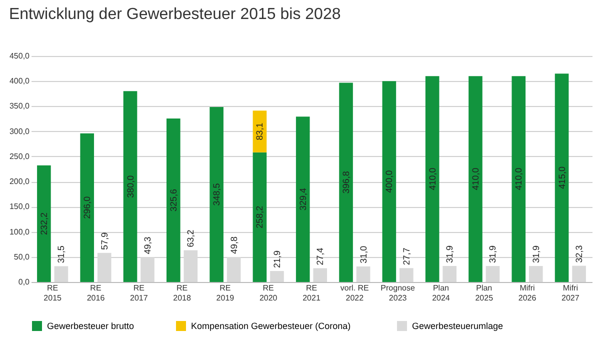 This screenshot has height=337, width=600. Describe the element at coordinates (139, 293) in the screenshot. I see `x-tick-label: RE 2017` at that location.